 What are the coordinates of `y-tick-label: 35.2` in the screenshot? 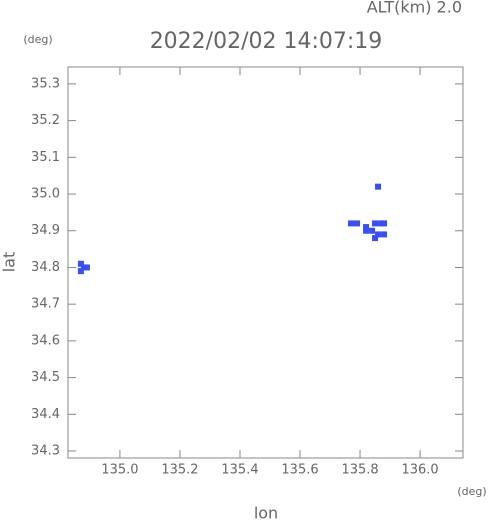 It's located at (45, 120).